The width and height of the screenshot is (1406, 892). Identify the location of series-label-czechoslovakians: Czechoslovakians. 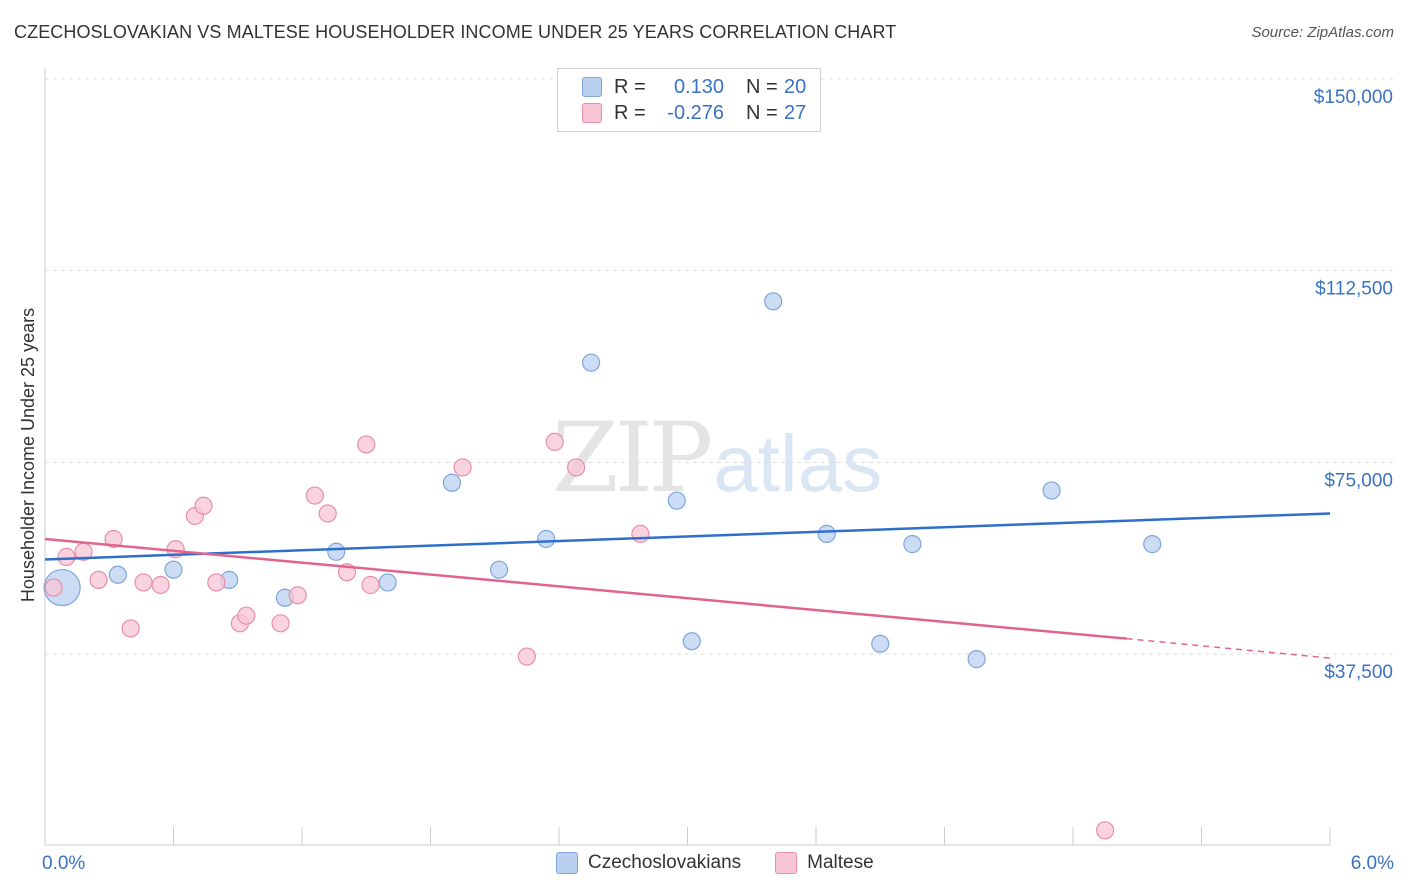
(665, 862).